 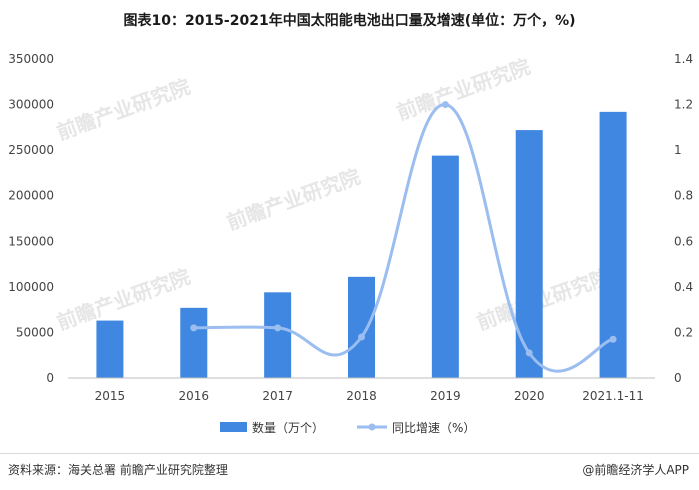 What do you see at coordinates (50, 378) in the screenshot?
I see `y-left-tick-label: 0` at bounding box center [50, 378].